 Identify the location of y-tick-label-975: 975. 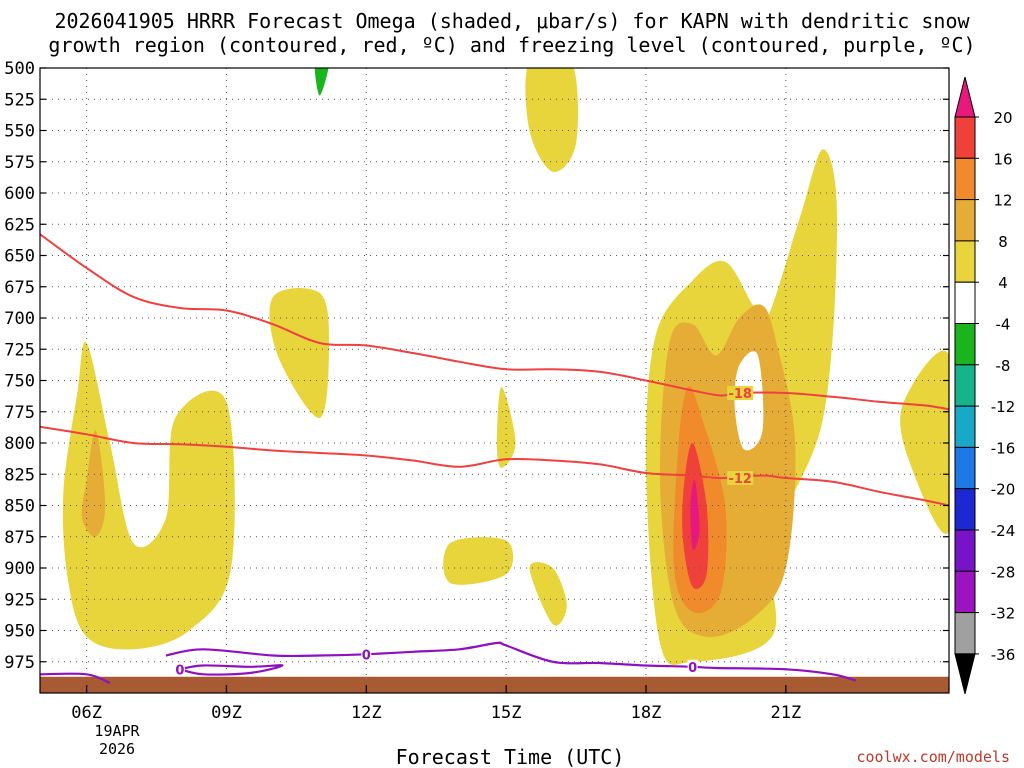
(19, 663).